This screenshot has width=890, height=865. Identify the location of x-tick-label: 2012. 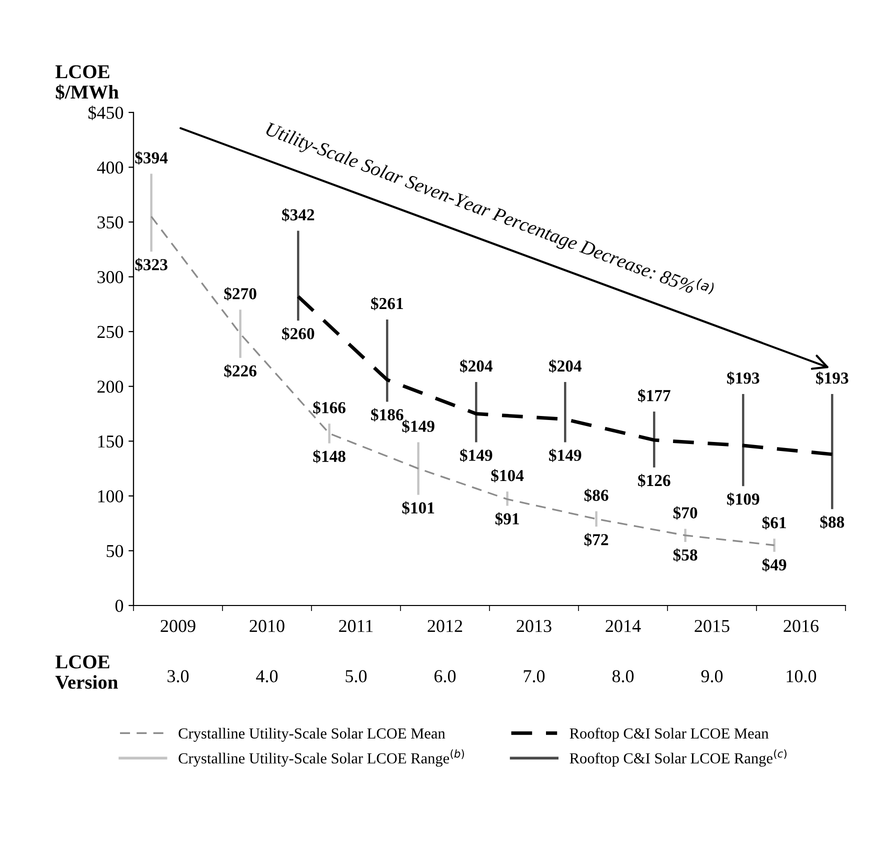
(445, 626).